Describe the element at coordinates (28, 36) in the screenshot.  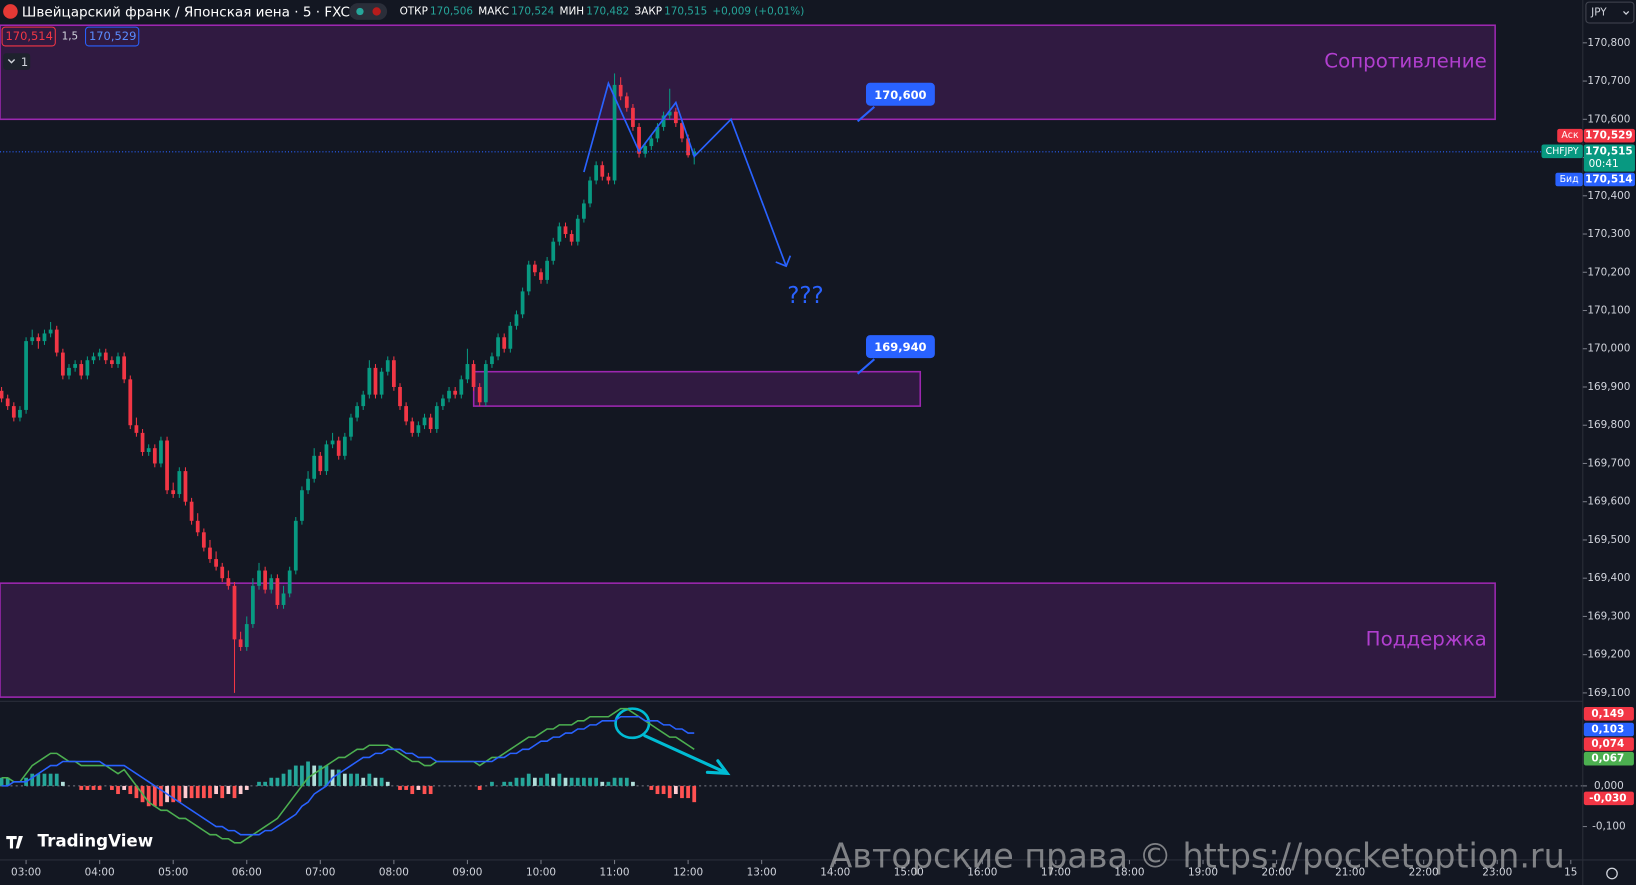
I see `sell-button` at that location.